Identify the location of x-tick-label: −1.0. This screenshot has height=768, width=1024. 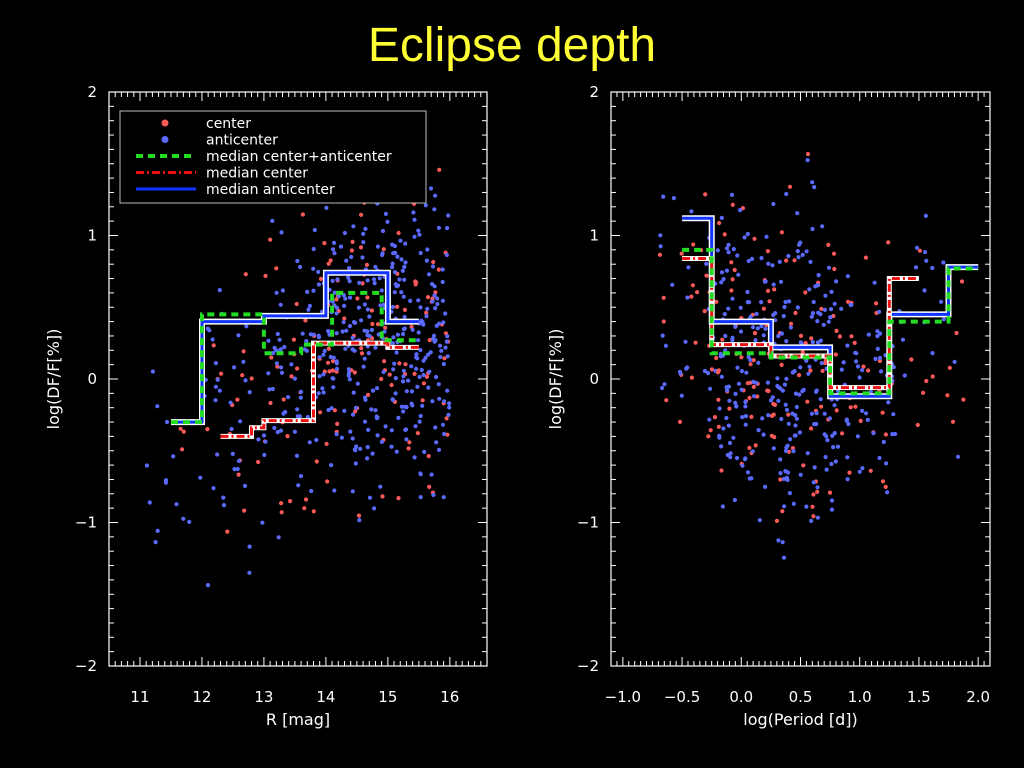
(623, 697).